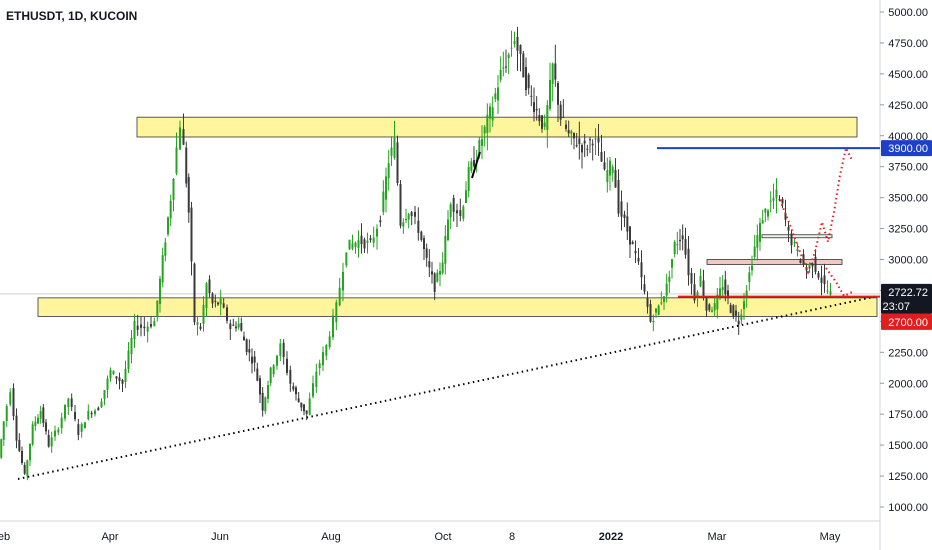 This screenshot has width=932, height=550. What do you see at coordinates (908, 293) in the screenshot?
I see `current-price-text: 2722.72` at bounding box center [908, 293].